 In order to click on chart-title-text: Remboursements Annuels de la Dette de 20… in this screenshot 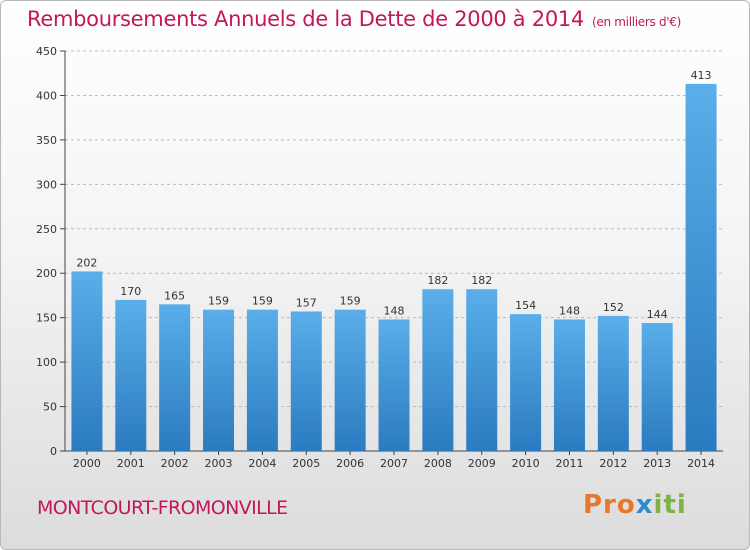, I will do `click(305, 19)`.